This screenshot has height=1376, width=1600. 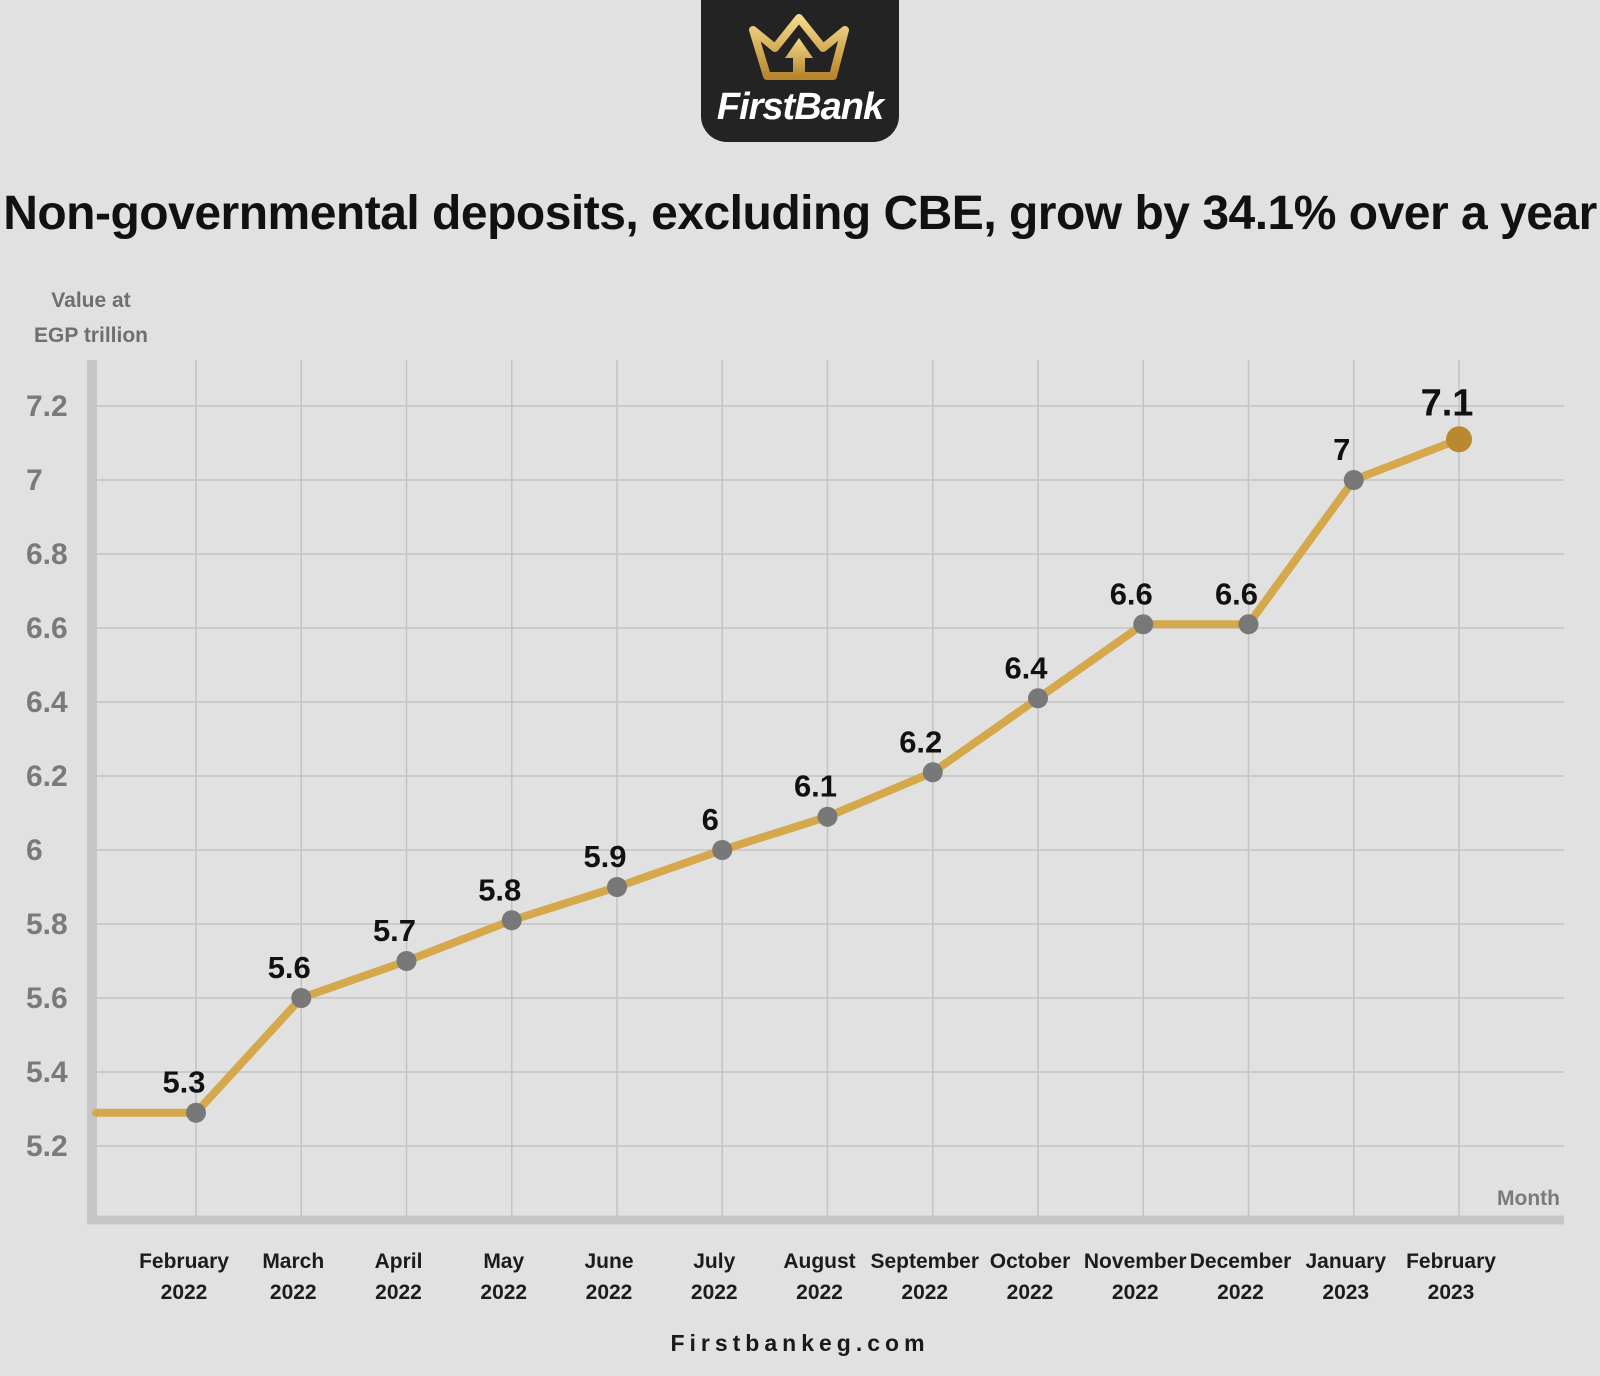 What do you see at coordinates (293, 1261) in the screenshot?
I see `x-tick-label-month: March` at bounding box center [293, 1261].